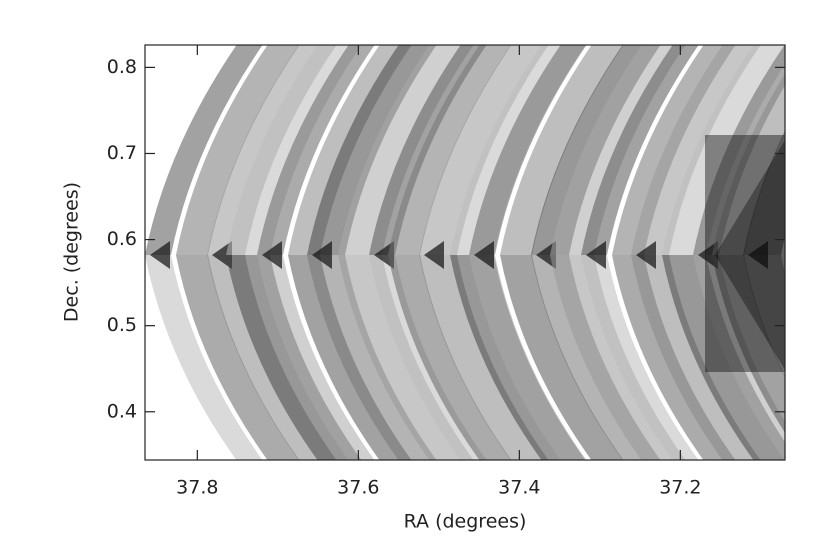 This screenshot has width=830, height=554. What do you see at coordinates (197, 488) in the screenshot?
I see `x-tick-label: 37.8` at bounding box center [197, 488].